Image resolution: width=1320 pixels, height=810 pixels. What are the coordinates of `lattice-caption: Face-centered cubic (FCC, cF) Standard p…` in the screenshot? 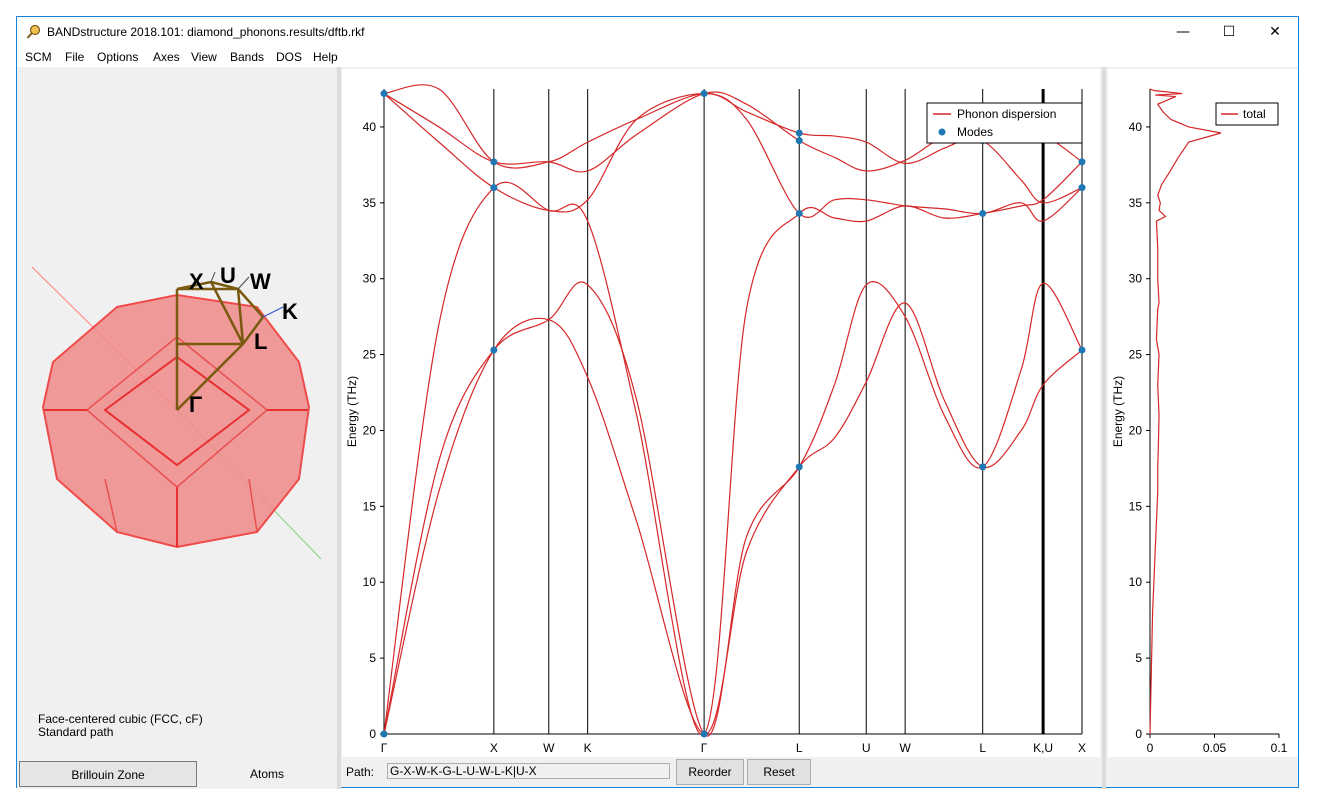 It's located at (120, 726).